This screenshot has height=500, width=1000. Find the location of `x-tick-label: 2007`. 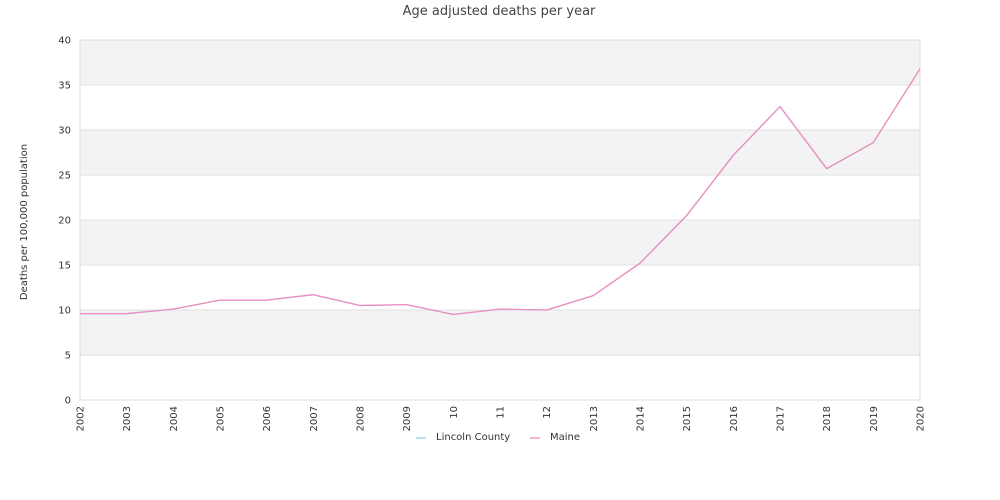

x-tick-label: 2007 is located at coordinates (314, 418).